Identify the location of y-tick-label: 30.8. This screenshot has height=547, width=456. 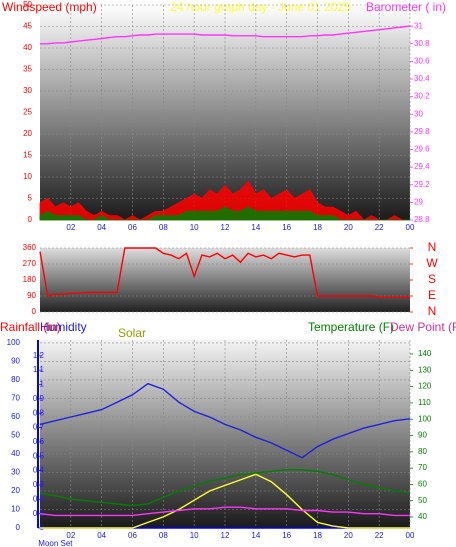
(422, 43).